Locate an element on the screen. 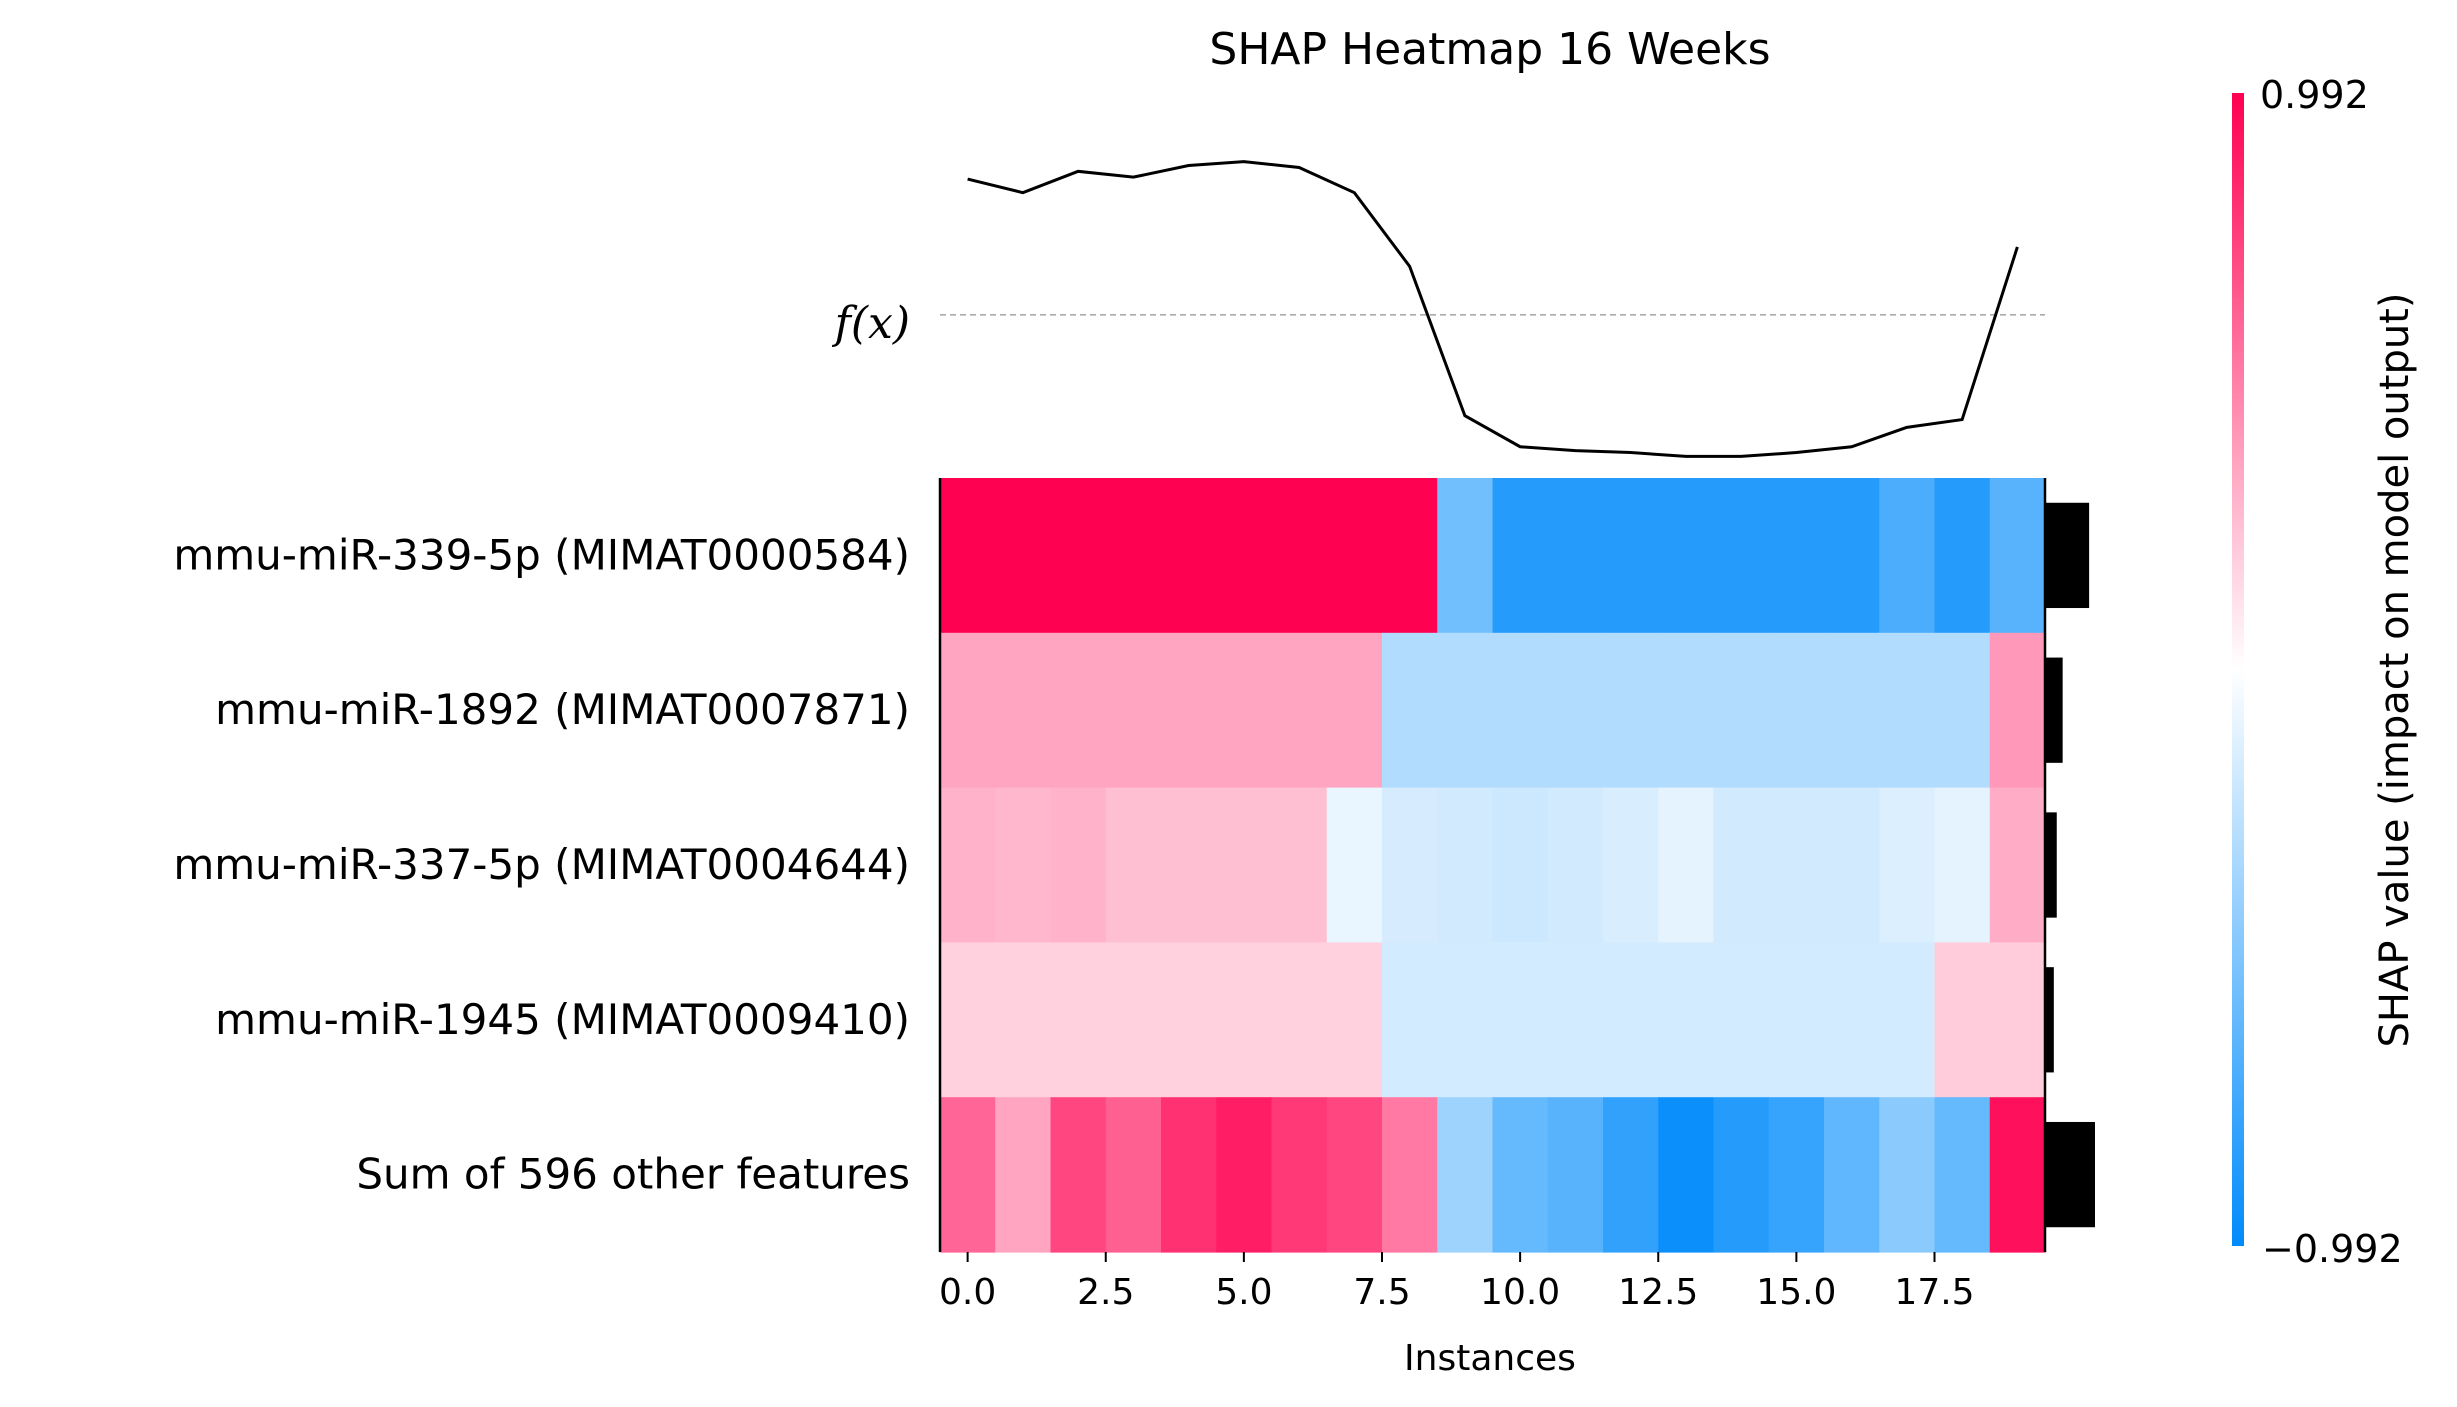 The width and height of the screenshot is (2457, 1407). heatmap-cell-f4-i6 is located at coordinates (1299, 1175).